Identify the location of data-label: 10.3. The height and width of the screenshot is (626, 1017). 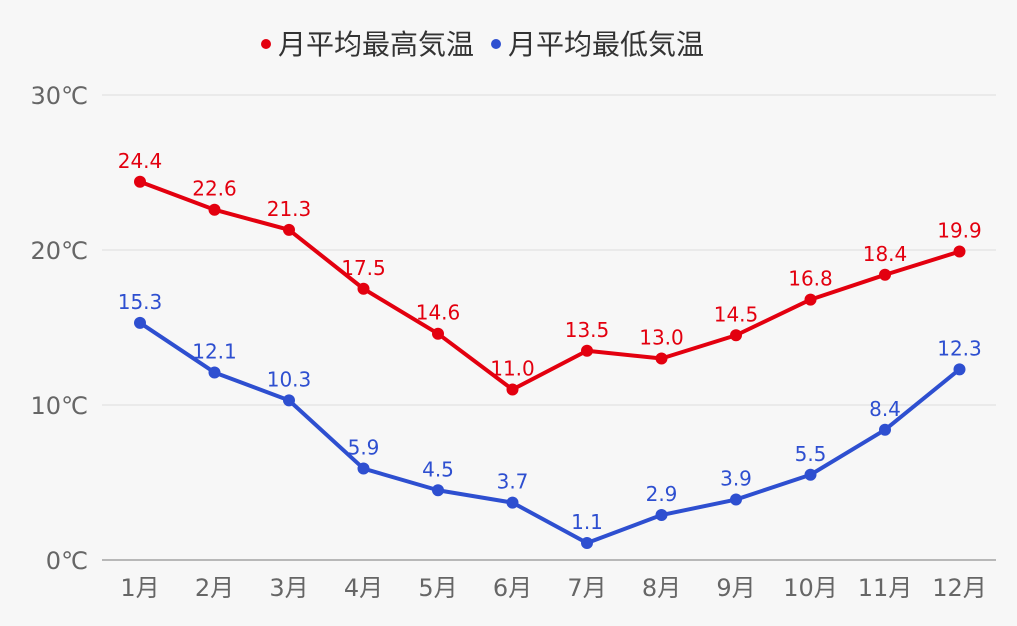
(289, 379).